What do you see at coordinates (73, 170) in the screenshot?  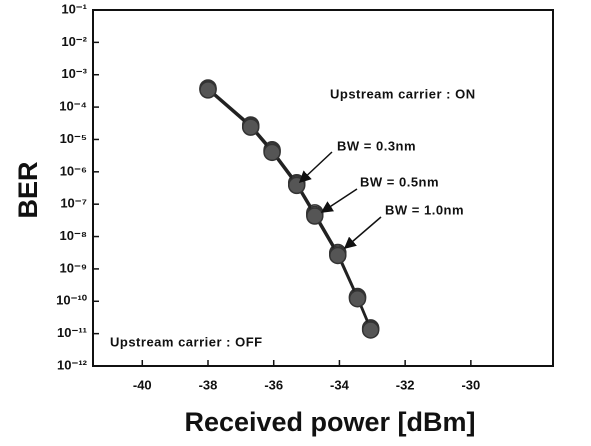 I see `y-tick-label: 10⁻⁶` at bounding box center [73, 170].